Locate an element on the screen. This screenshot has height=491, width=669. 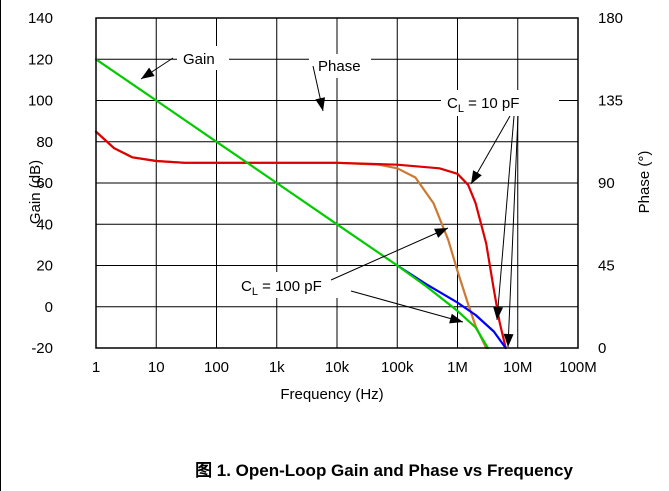
gain-curve-cl10 is located at coordinates (451, 307).